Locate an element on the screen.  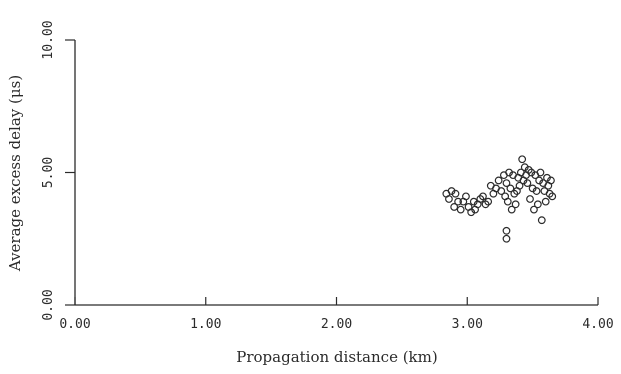
data-points is located at coordinates (499, 199).